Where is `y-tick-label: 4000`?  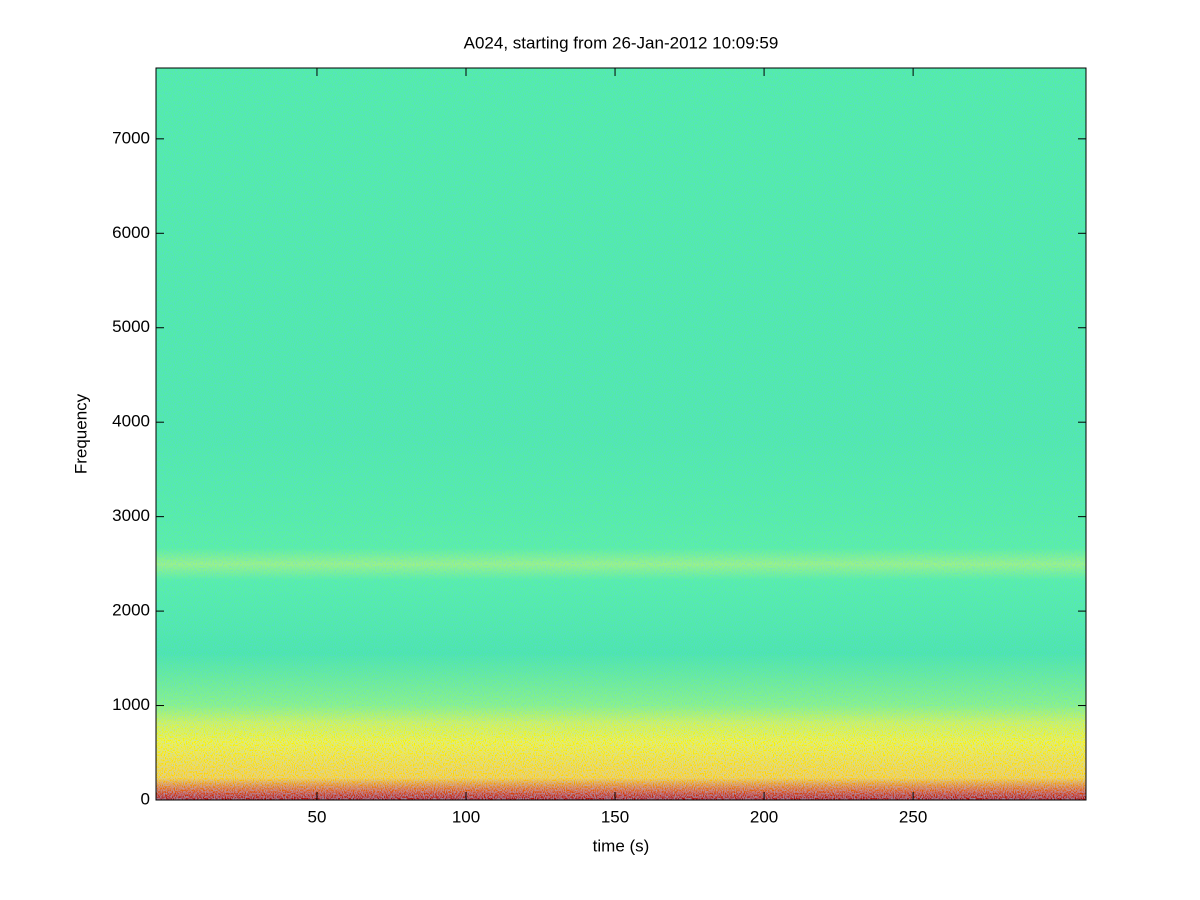
y-tick-label: 4000 is located at coordinates (131, 421).